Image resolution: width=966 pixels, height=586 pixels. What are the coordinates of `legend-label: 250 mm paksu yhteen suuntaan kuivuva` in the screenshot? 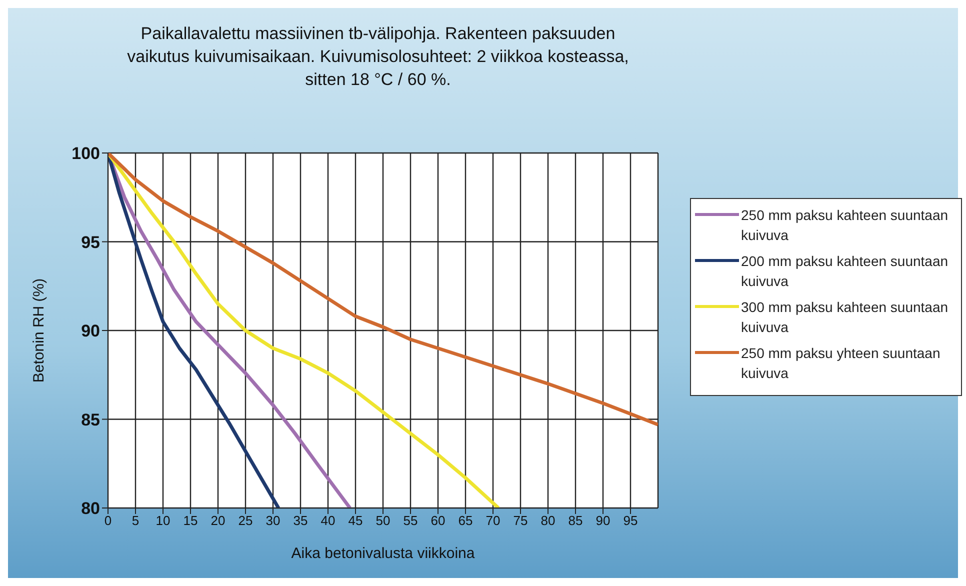 It's located at (841, 363).